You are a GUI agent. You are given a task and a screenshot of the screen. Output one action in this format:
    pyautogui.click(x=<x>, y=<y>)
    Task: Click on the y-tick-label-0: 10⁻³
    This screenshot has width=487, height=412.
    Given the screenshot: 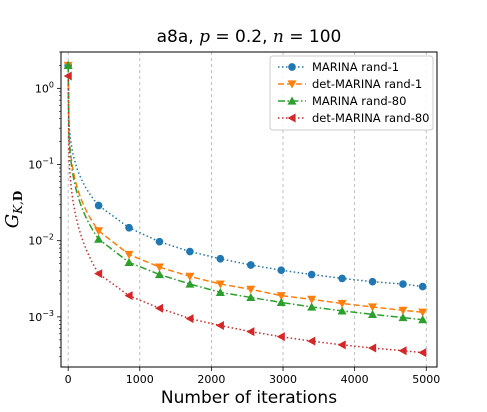 What is the action you would take?
    pyautogui.click(x=41, y=316)
    